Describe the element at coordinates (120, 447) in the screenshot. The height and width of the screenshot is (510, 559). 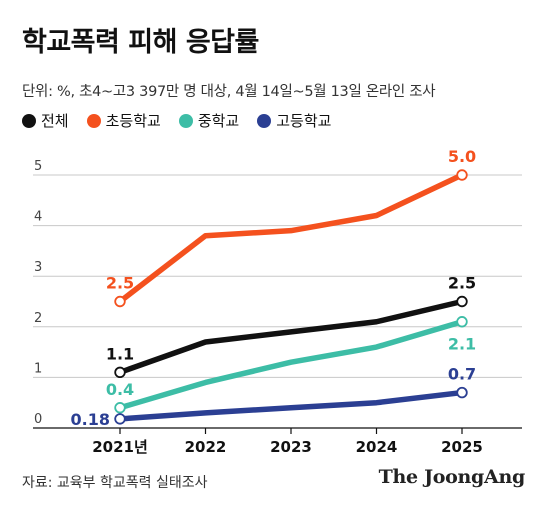
I see `x-tick-label-0: 2021년` at that location.